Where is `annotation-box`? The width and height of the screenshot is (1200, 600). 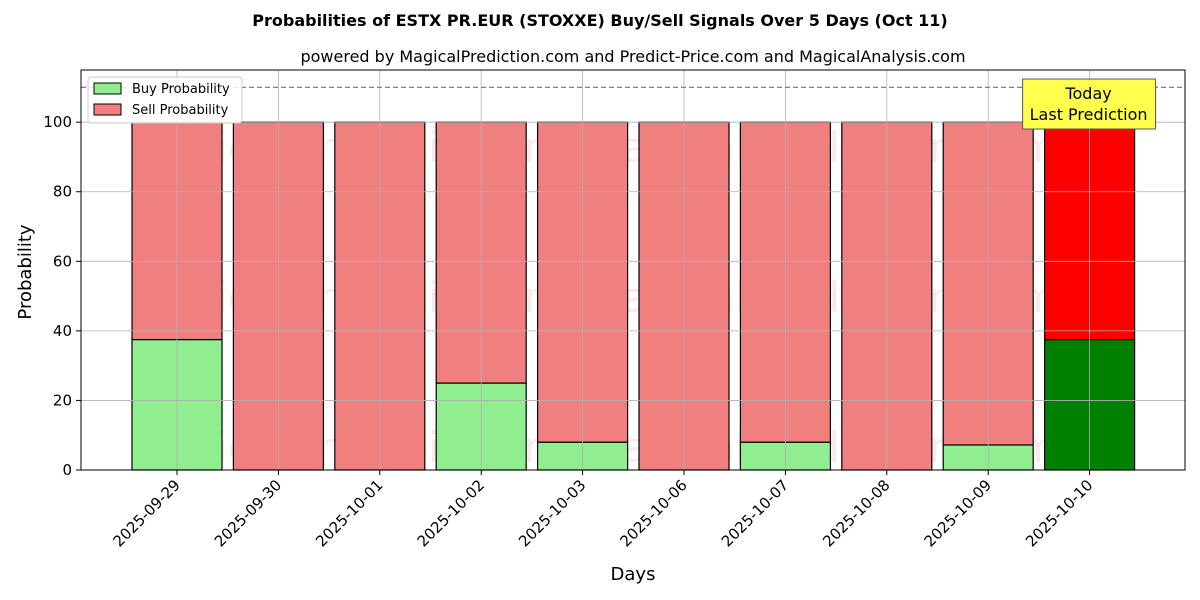
annotation-box is located at coordinates (1089, 104).